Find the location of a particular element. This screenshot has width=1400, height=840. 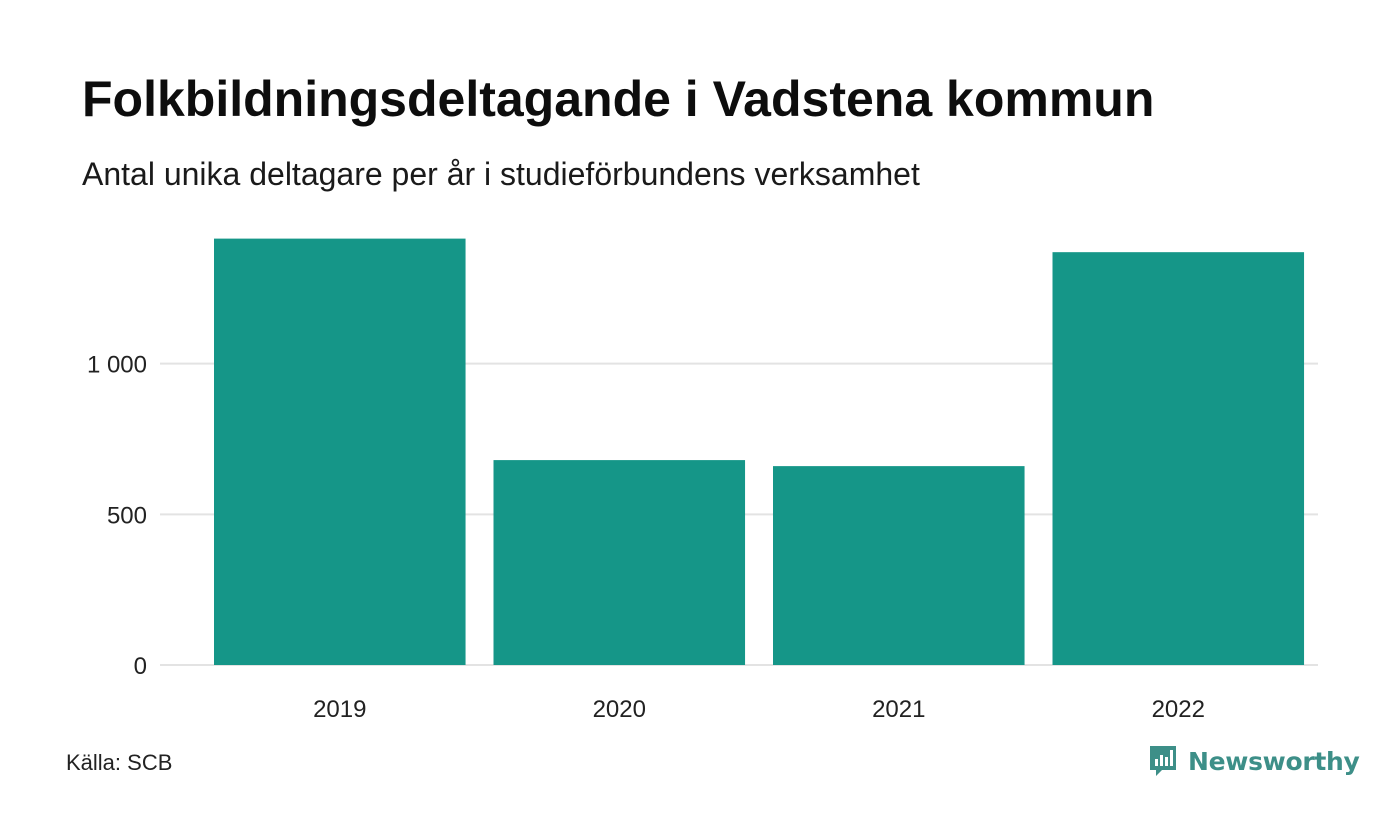

y-axis-ticks: 0 500 1 000 is located at coordinates (117, 516).